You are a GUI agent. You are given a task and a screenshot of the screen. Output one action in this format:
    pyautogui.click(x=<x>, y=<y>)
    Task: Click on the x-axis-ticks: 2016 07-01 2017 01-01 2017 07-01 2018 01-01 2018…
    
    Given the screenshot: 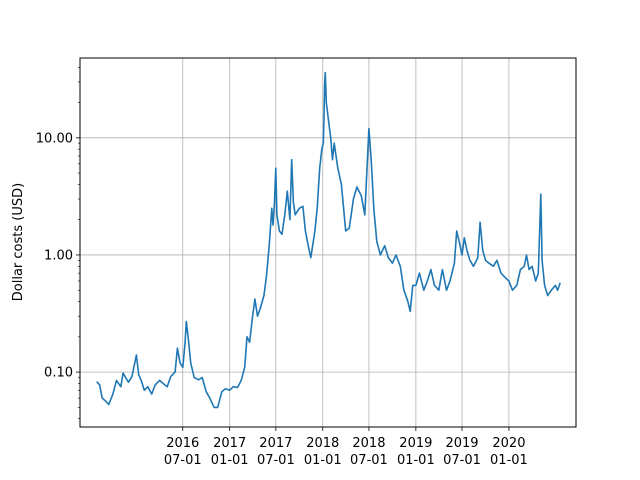 What is the action you would take?
    pyautogui.click(x=346, y=447)
    